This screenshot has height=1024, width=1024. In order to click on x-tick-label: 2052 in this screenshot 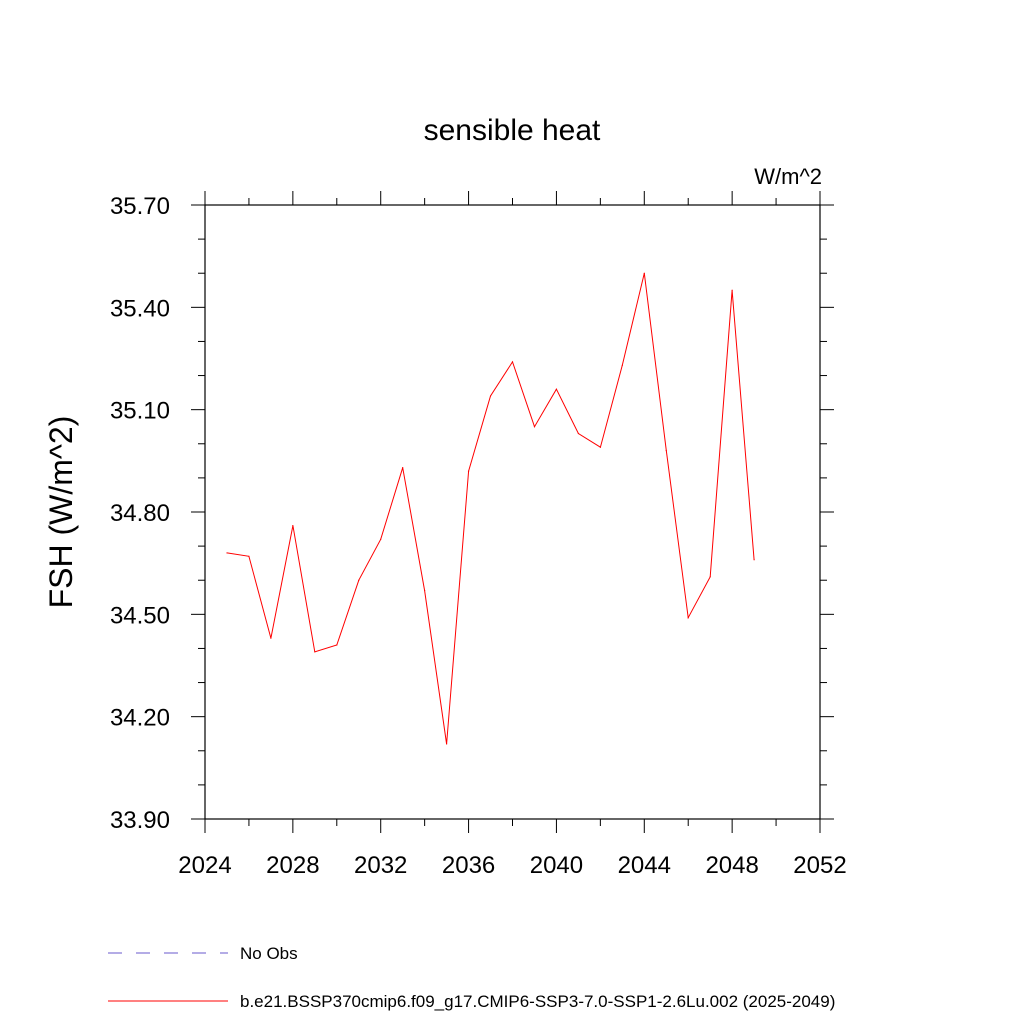, I will do `click(819, 865)`.